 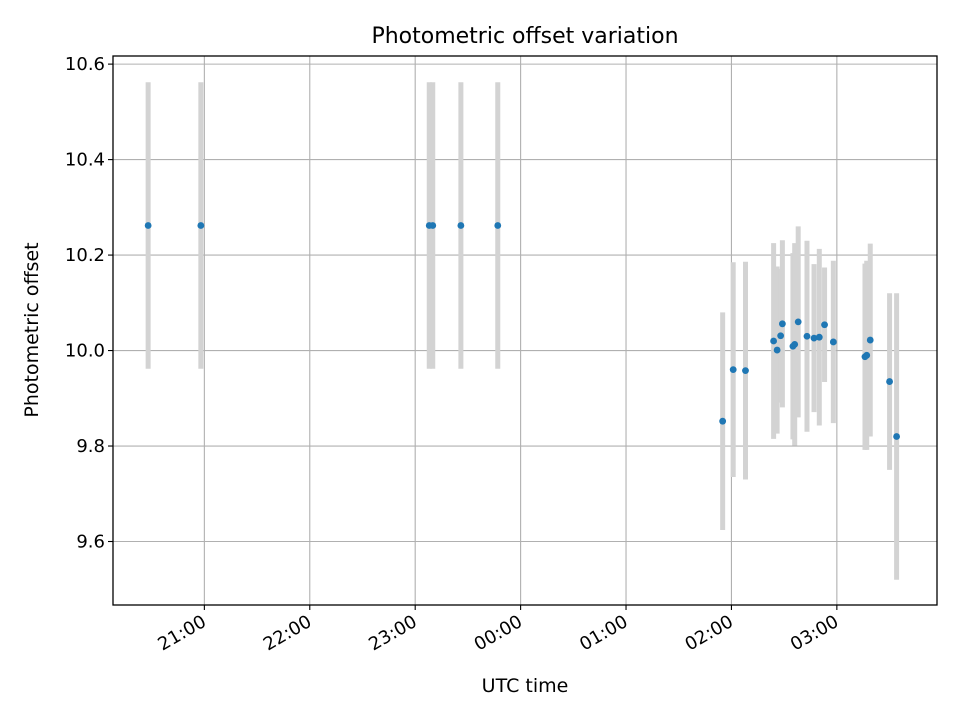 I want to click on y-tick-label: 9.6, so click(x=90, y=542).